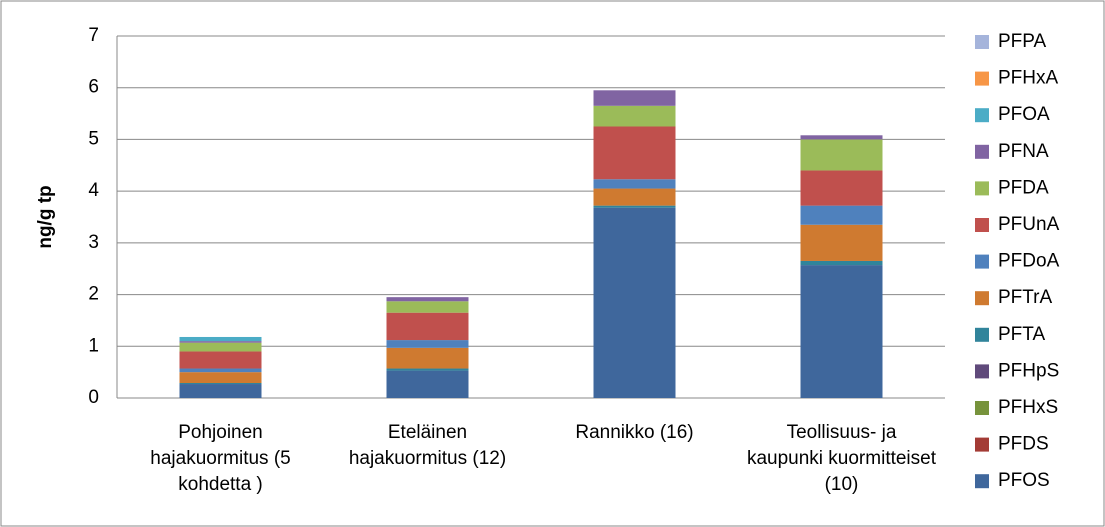  What do you see at coordinates (93, 138) in the screenshot?
I see `y-tick-label: 5` at bounding box center [93, 138].